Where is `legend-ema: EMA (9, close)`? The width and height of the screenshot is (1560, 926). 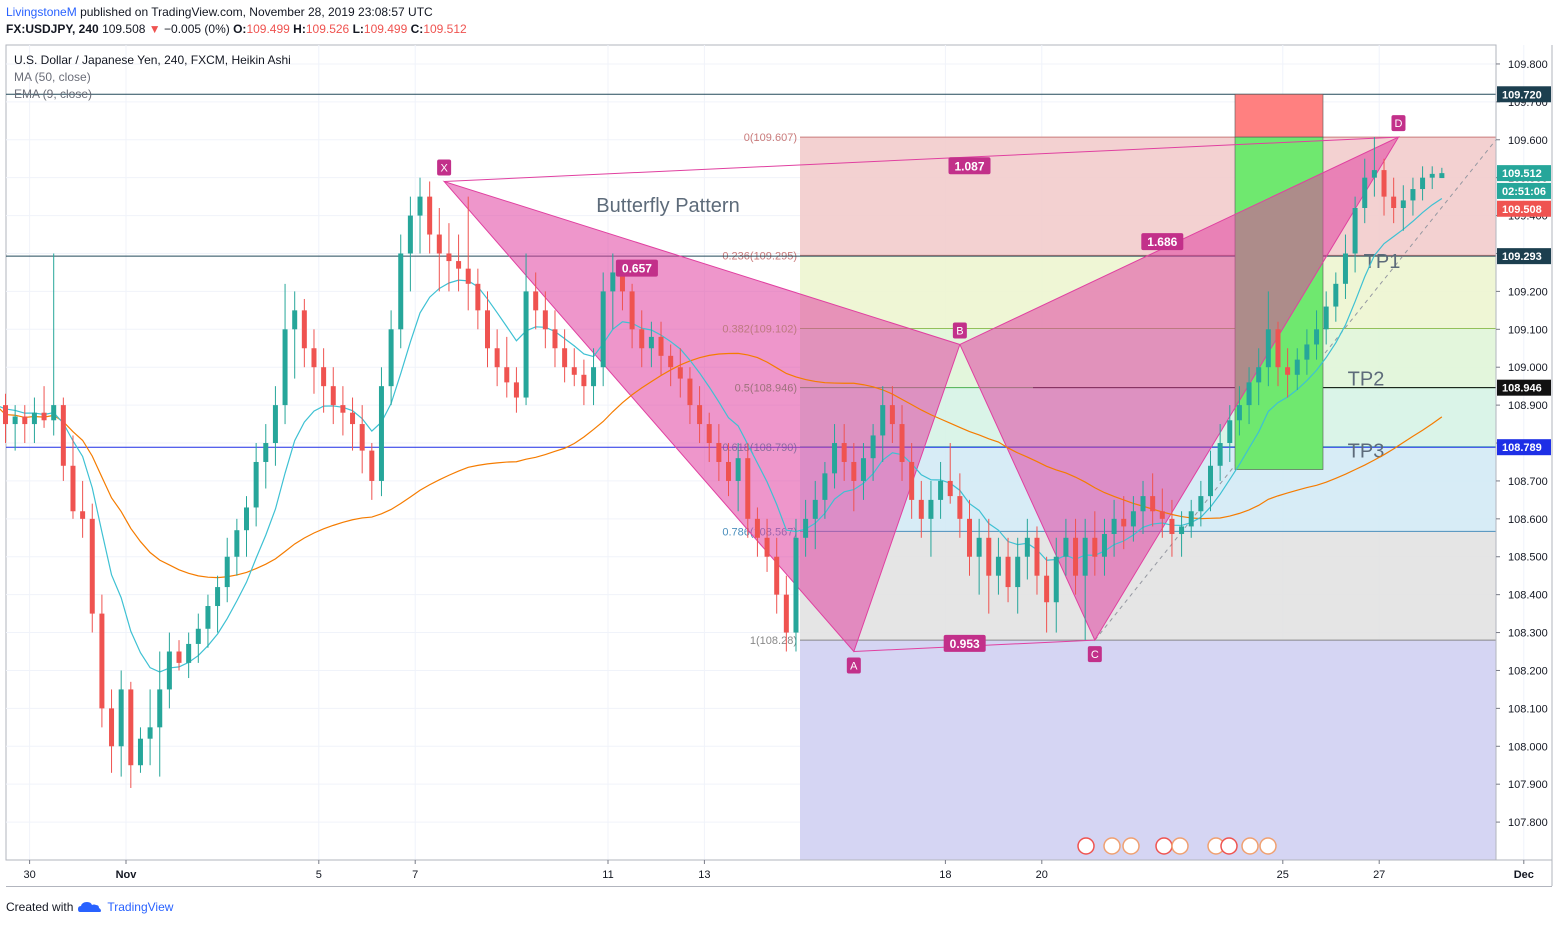
legend-ema: EMA (9, close) is located at coordinates (53, 94).